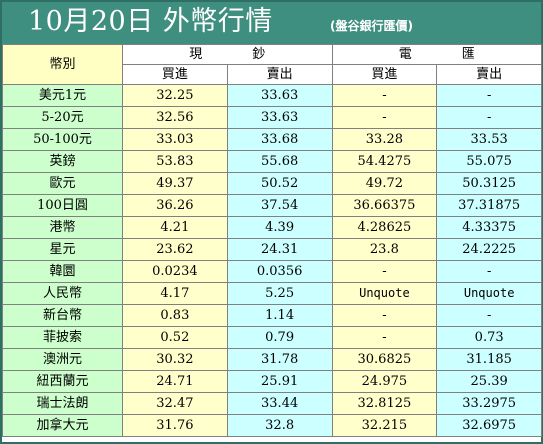 This screenshot has width=543, height=444. I want to click on cash-buy-cell: 31.76, so click(175, 425).